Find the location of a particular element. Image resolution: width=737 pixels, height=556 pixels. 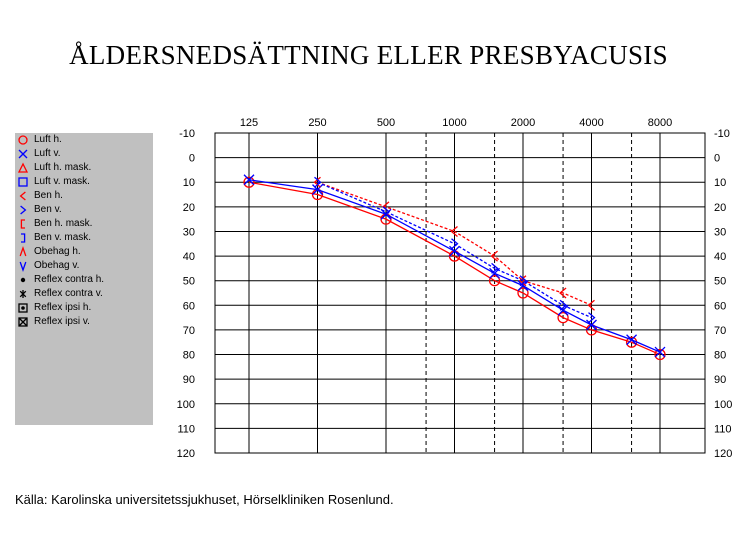

y-tick-label-left: -10 is located at coordinates (187, 134).